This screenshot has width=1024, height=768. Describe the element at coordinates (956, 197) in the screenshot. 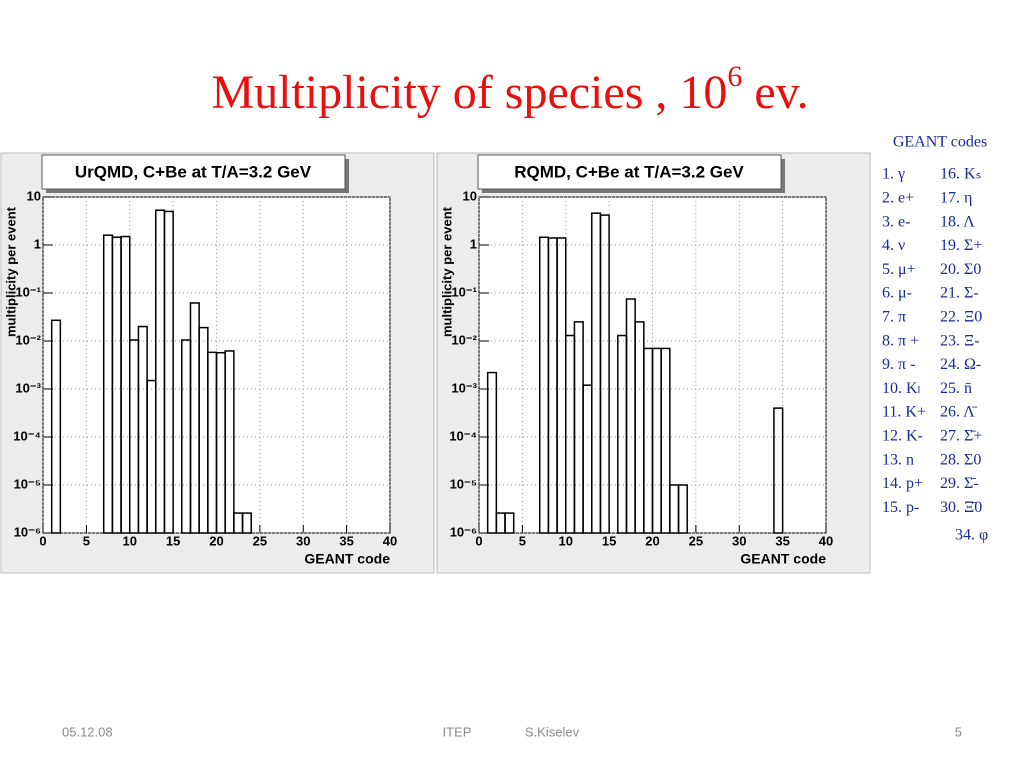

I see `code-item: 17. η` at that location.